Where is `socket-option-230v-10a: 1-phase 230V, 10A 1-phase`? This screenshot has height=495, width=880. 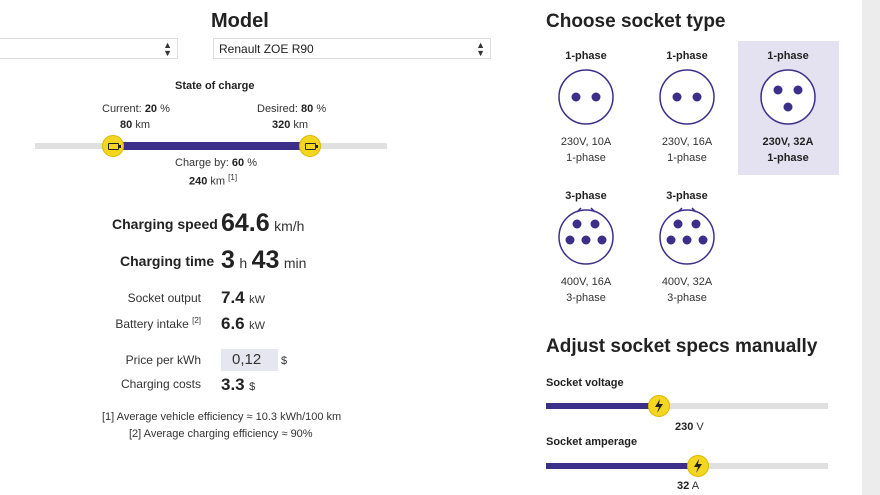
socket-option-230v-10a: 1-phase 230V, 10A 1-phase is located at coordinates (586, 106).